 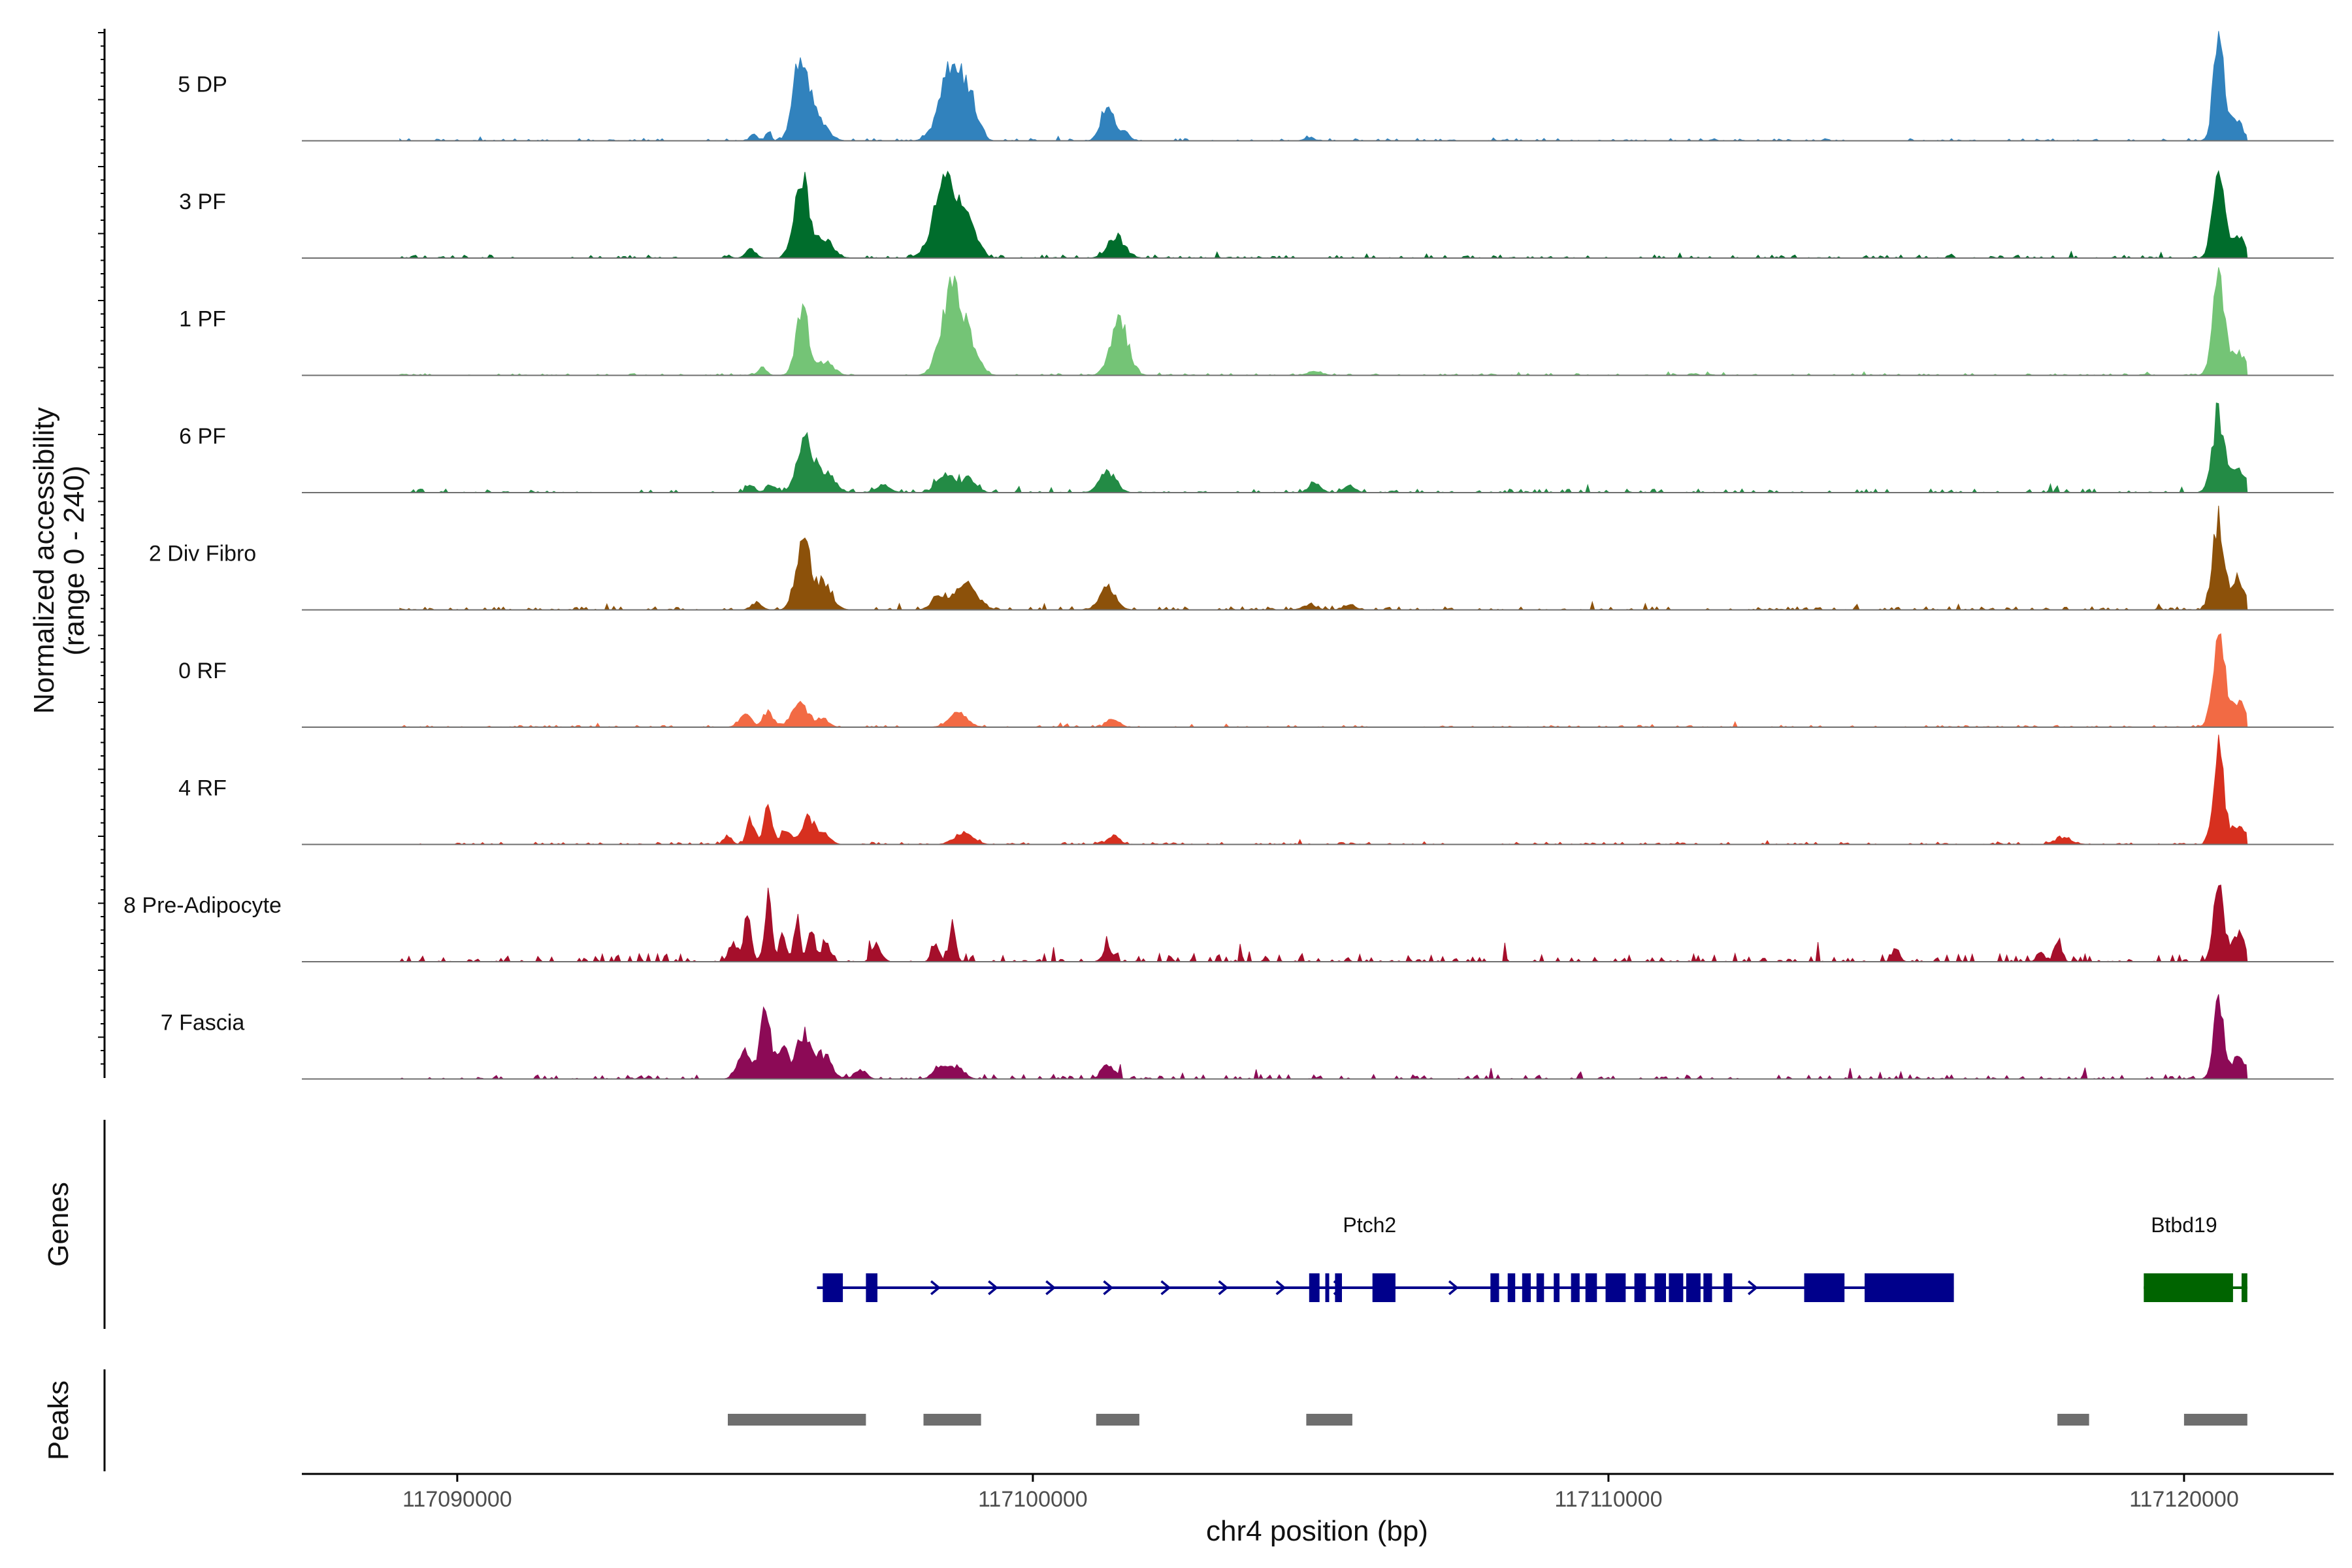 I want to click on genes-panel-label: Genes, so click(x=58, y=1224).